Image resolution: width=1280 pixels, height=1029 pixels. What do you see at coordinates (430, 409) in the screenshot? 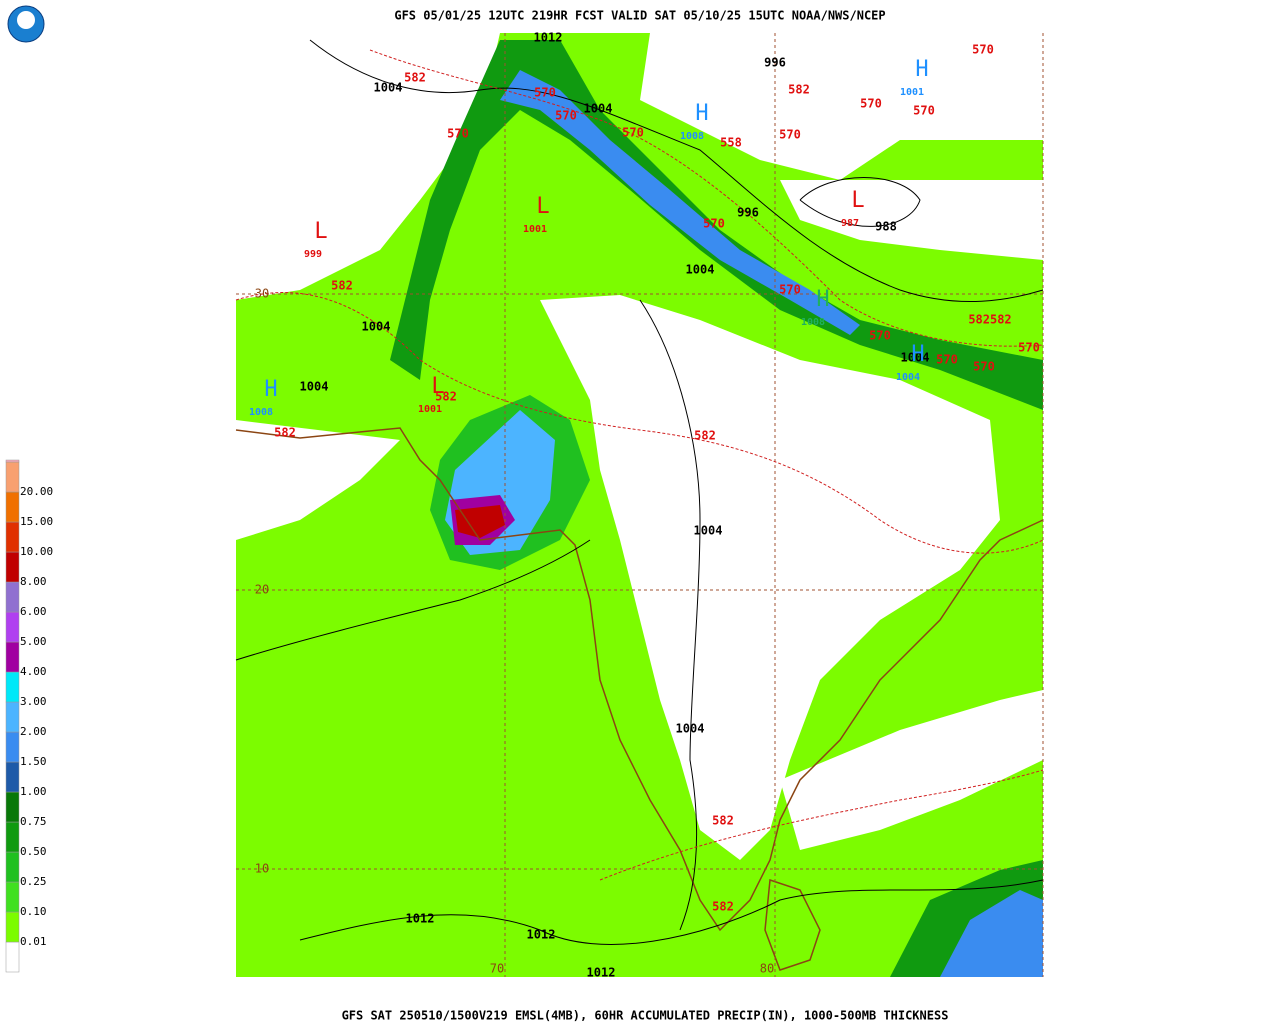
I see `low-value: 1001` at bounding box center [430, 409].